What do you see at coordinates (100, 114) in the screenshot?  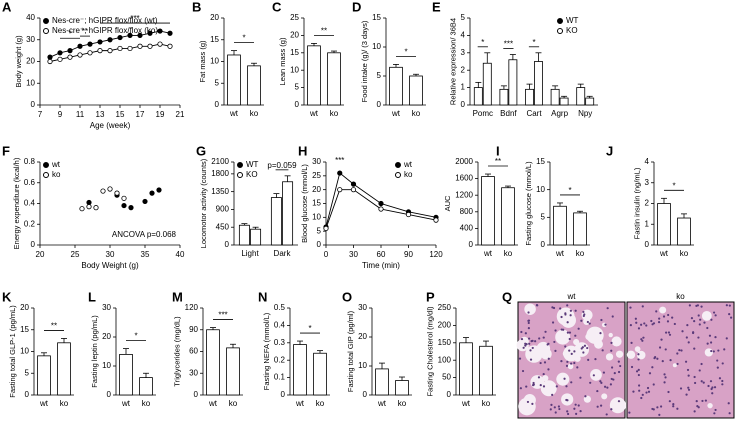 I see `x-tick-label: 13` at bounding box center [100, 114].